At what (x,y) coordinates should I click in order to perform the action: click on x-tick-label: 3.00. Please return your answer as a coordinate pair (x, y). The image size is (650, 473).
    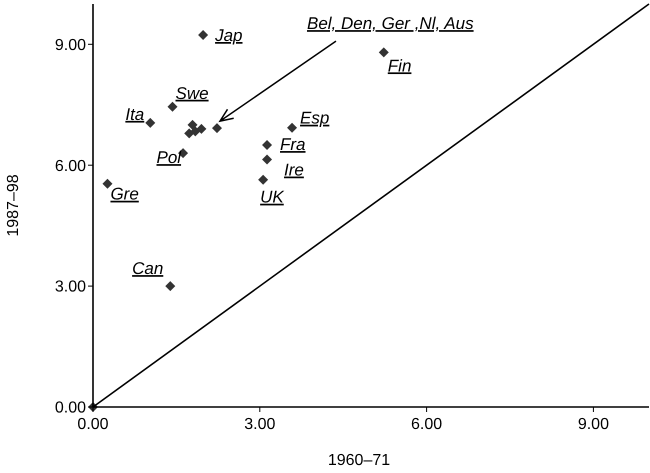
    Looking at the image, I should click on (260, 424).